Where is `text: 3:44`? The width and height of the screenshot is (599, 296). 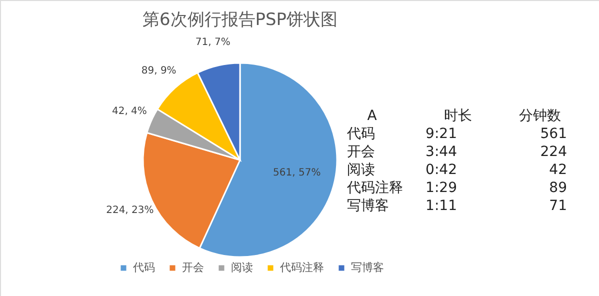
text: 3:44 is located at coordinates (442, 152).